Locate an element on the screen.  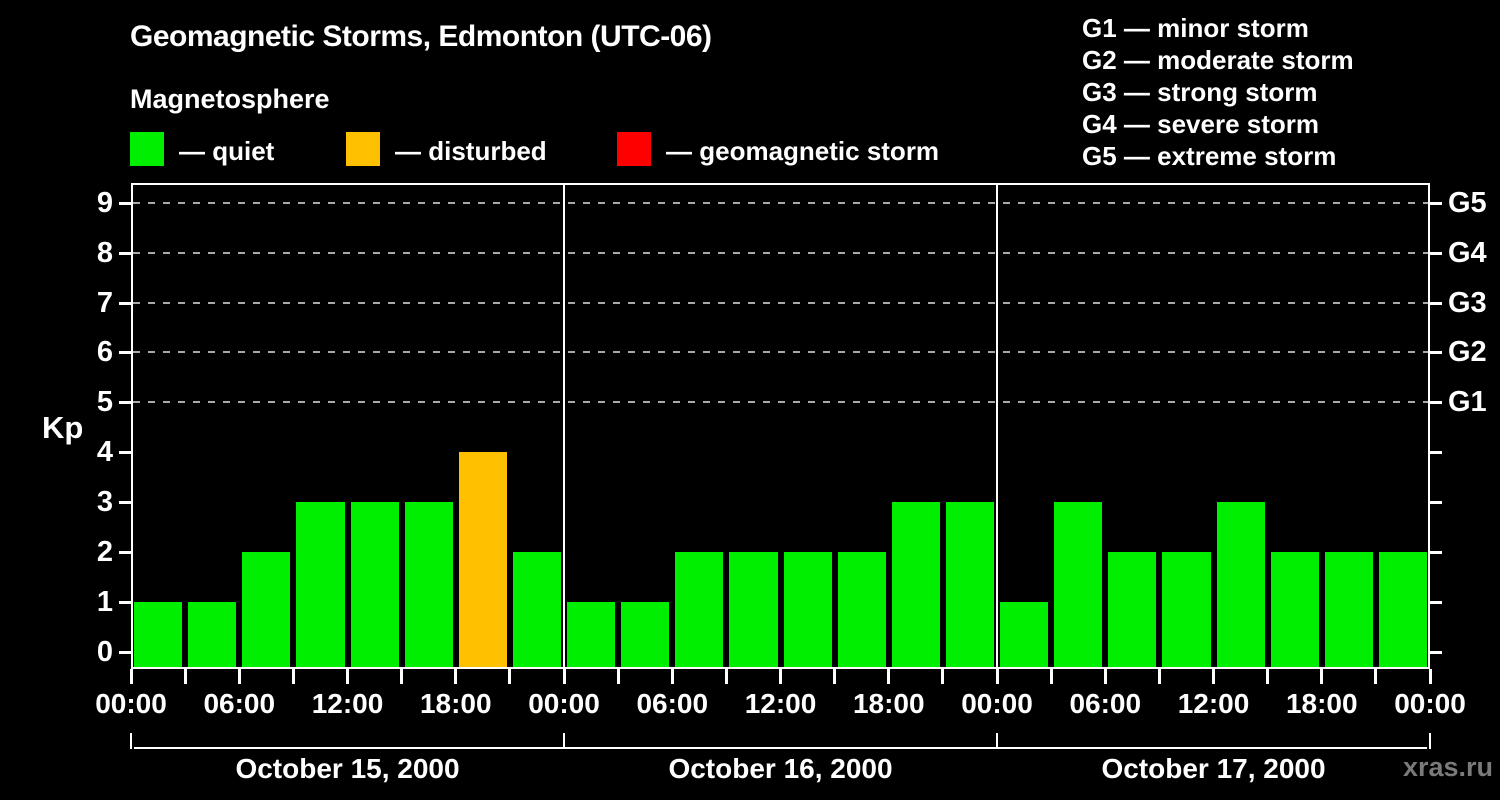
date-label: October 15, 2000 is located at coordinates (347, 768).